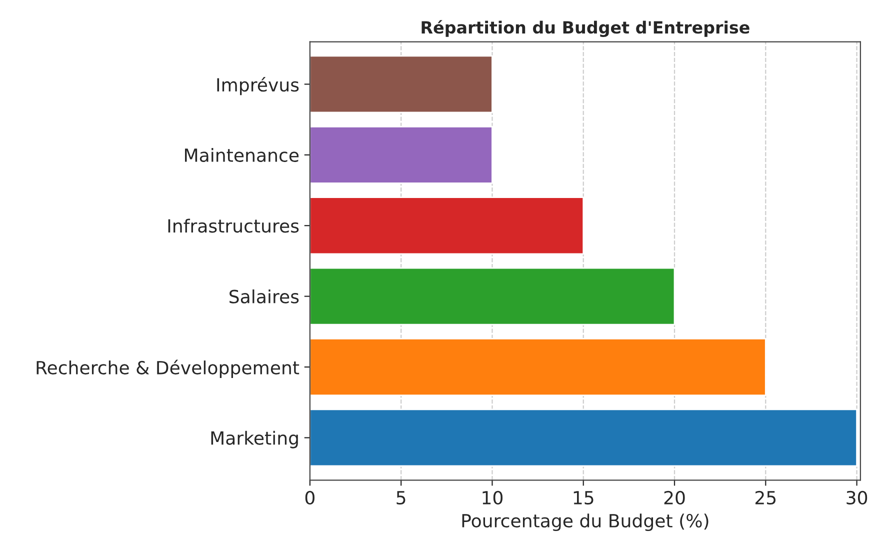 The image size is (878, 557). Describe the element at coordinates (586, 29) in the screenshot. I see `chart-title: Répartition du Budget d'Entreprise` at that location.